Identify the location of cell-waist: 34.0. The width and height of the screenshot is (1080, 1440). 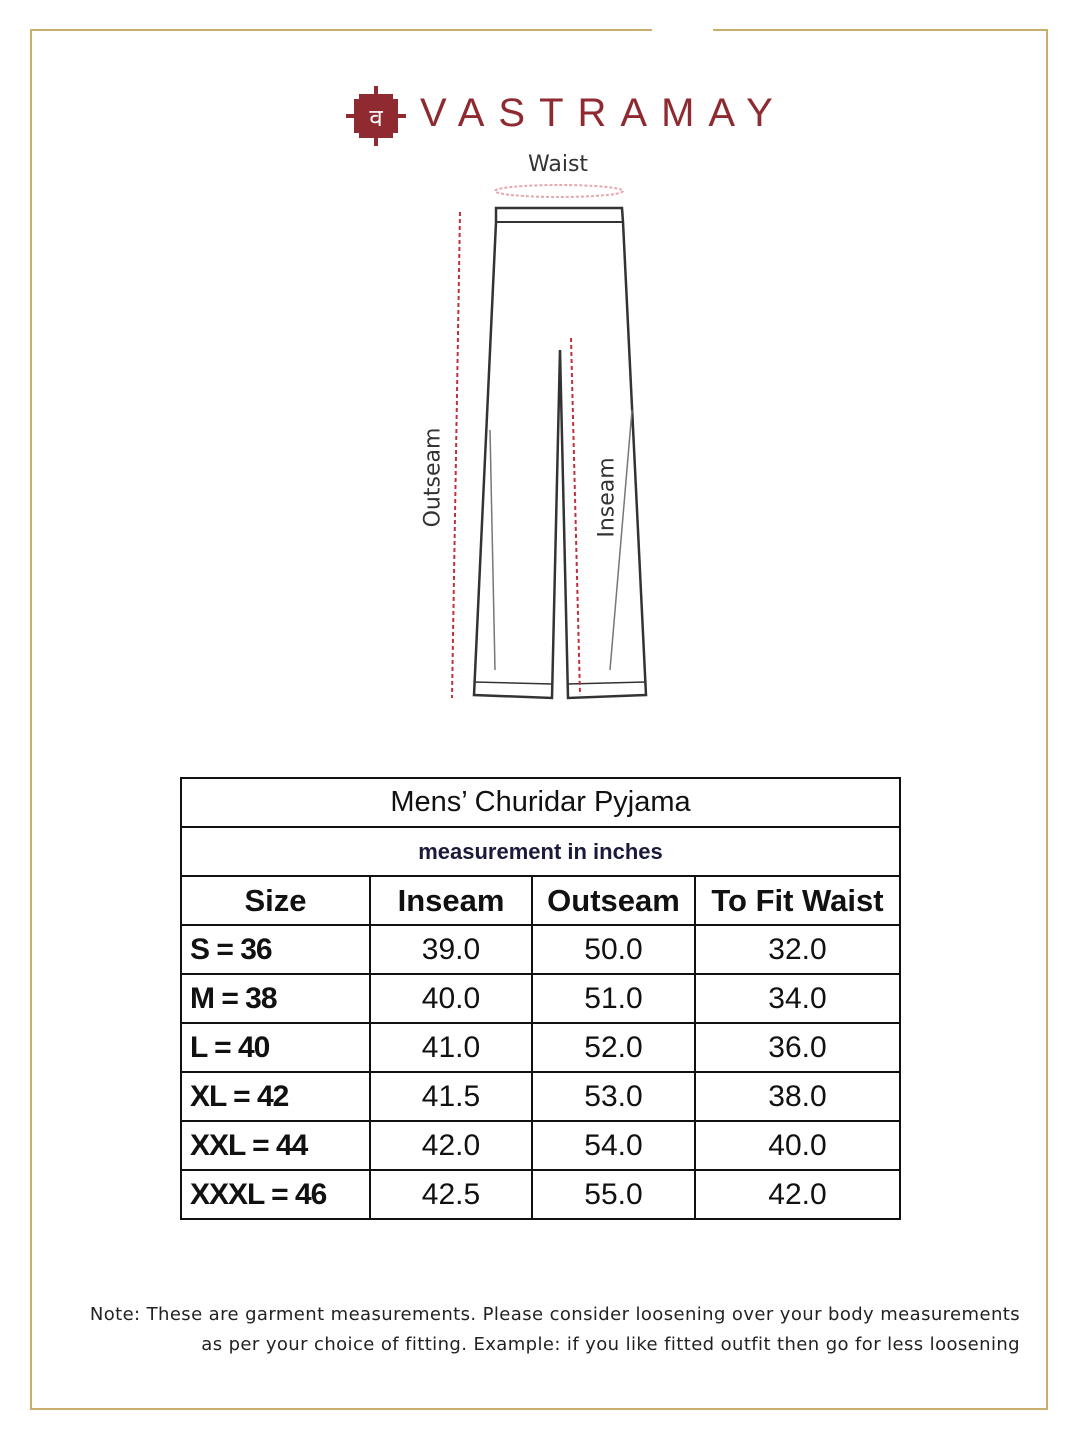
(797, 998).